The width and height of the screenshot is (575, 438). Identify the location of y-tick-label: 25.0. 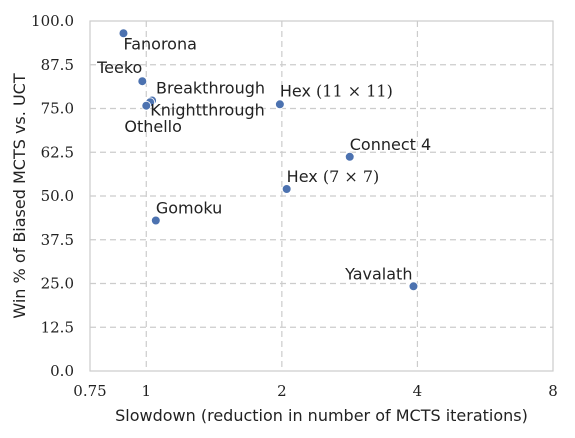
(57, 284).